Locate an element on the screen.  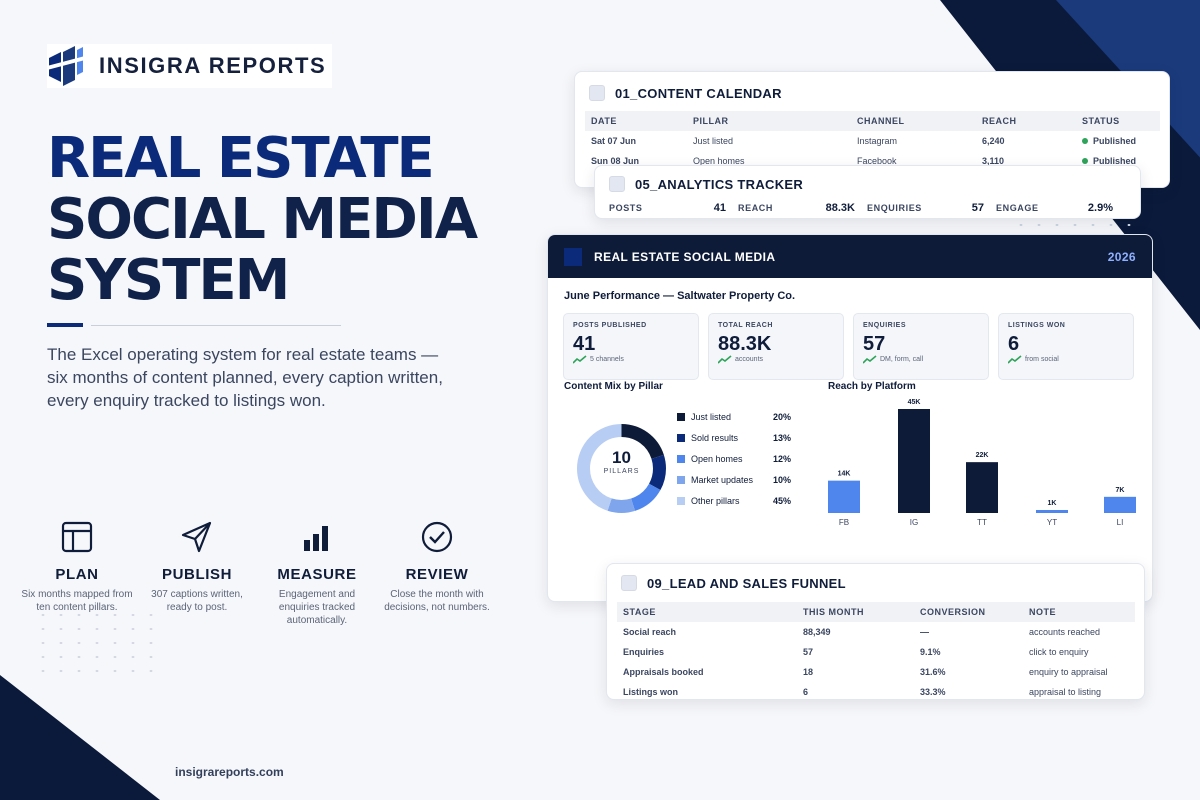
content-mix-donut is located at coordinates (621, 468).